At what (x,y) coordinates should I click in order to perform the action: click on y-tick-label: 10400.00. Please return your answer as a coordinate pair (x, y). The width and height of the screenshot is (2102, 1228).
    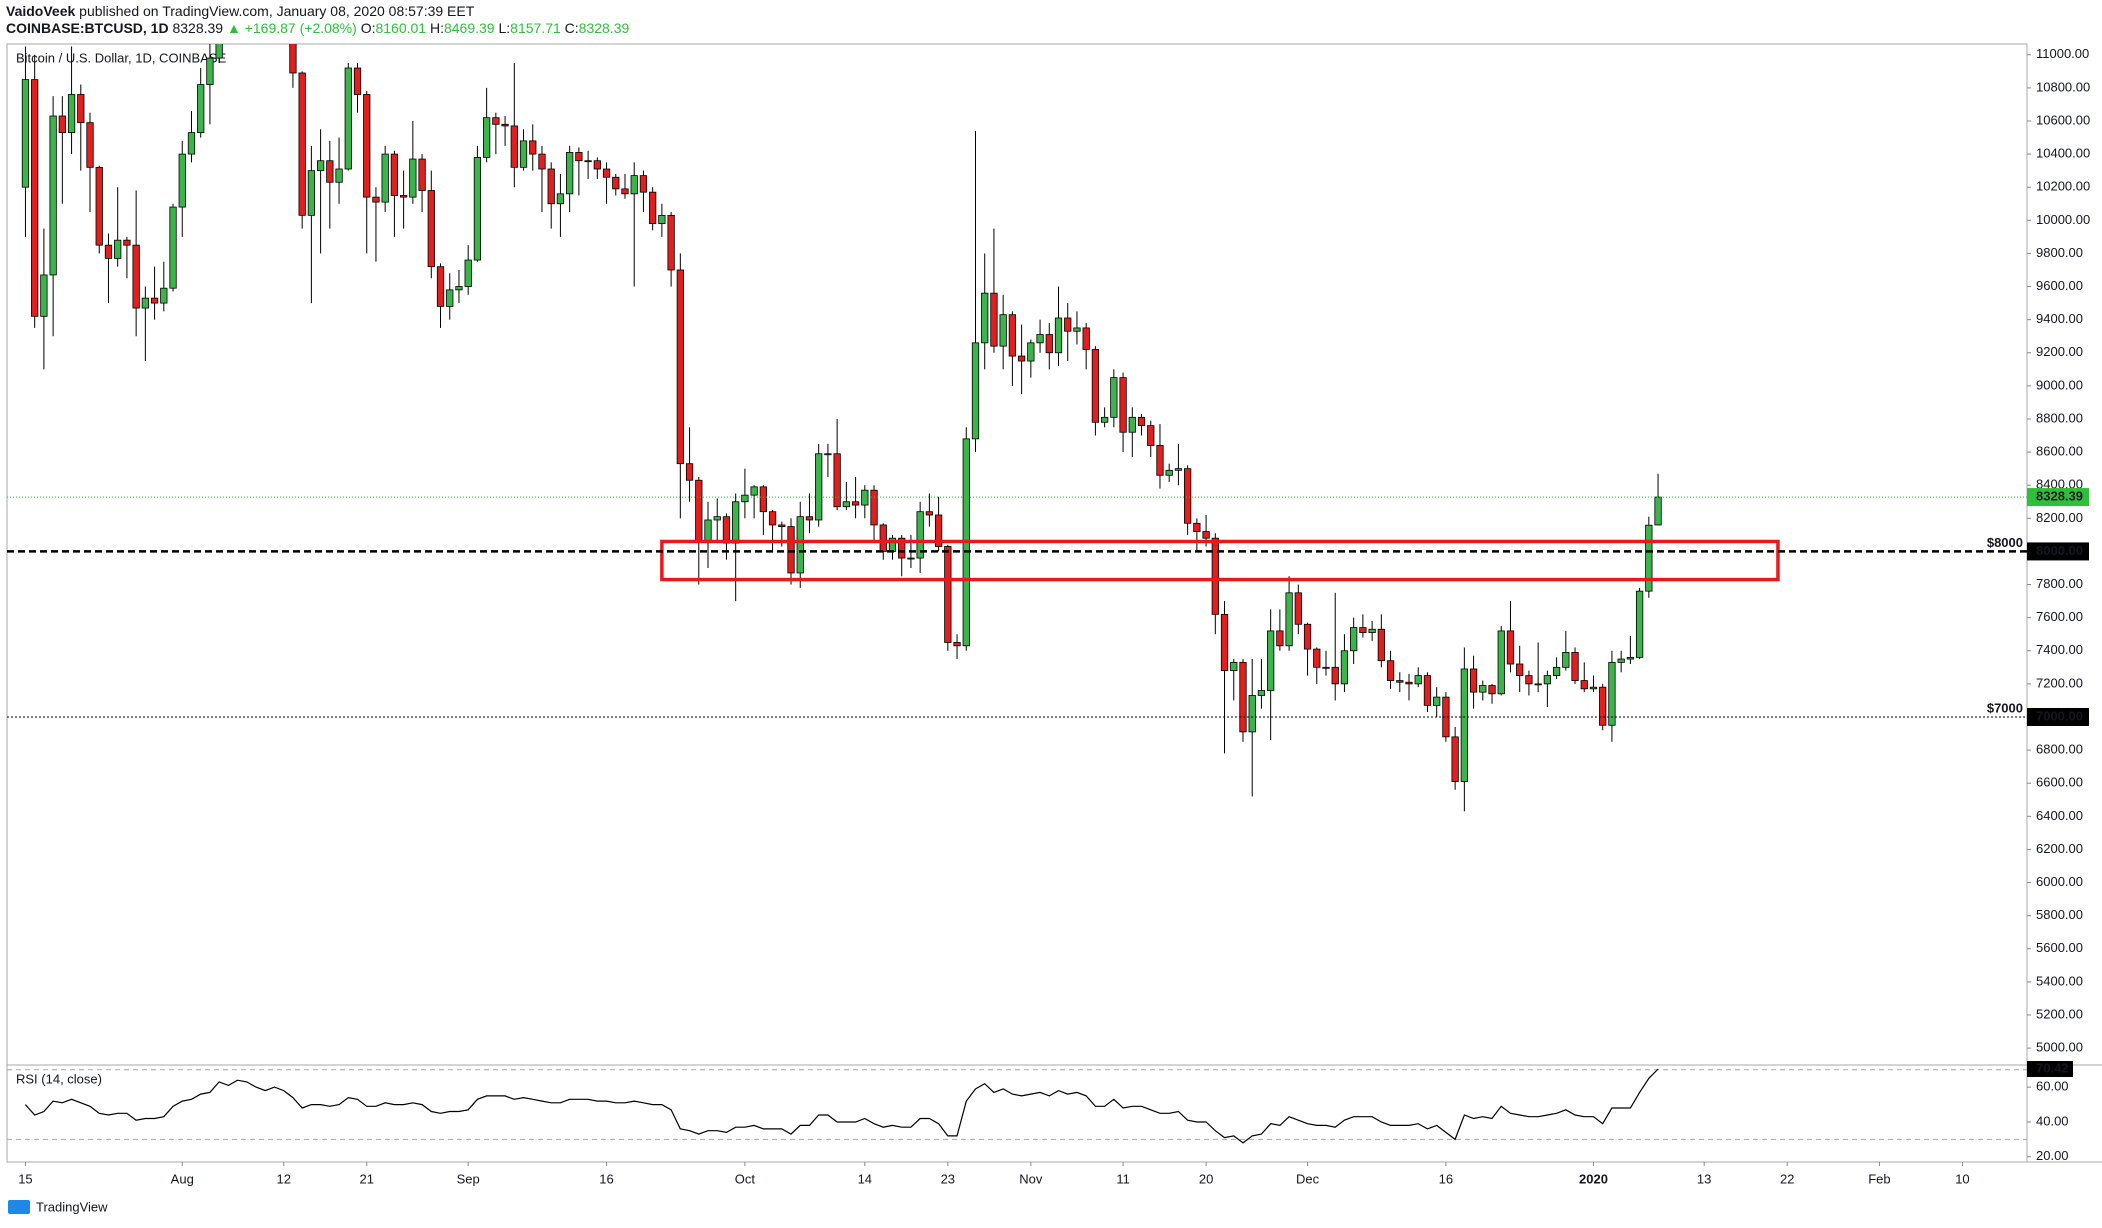
    Looking at the image, I should click on (2063, 153).